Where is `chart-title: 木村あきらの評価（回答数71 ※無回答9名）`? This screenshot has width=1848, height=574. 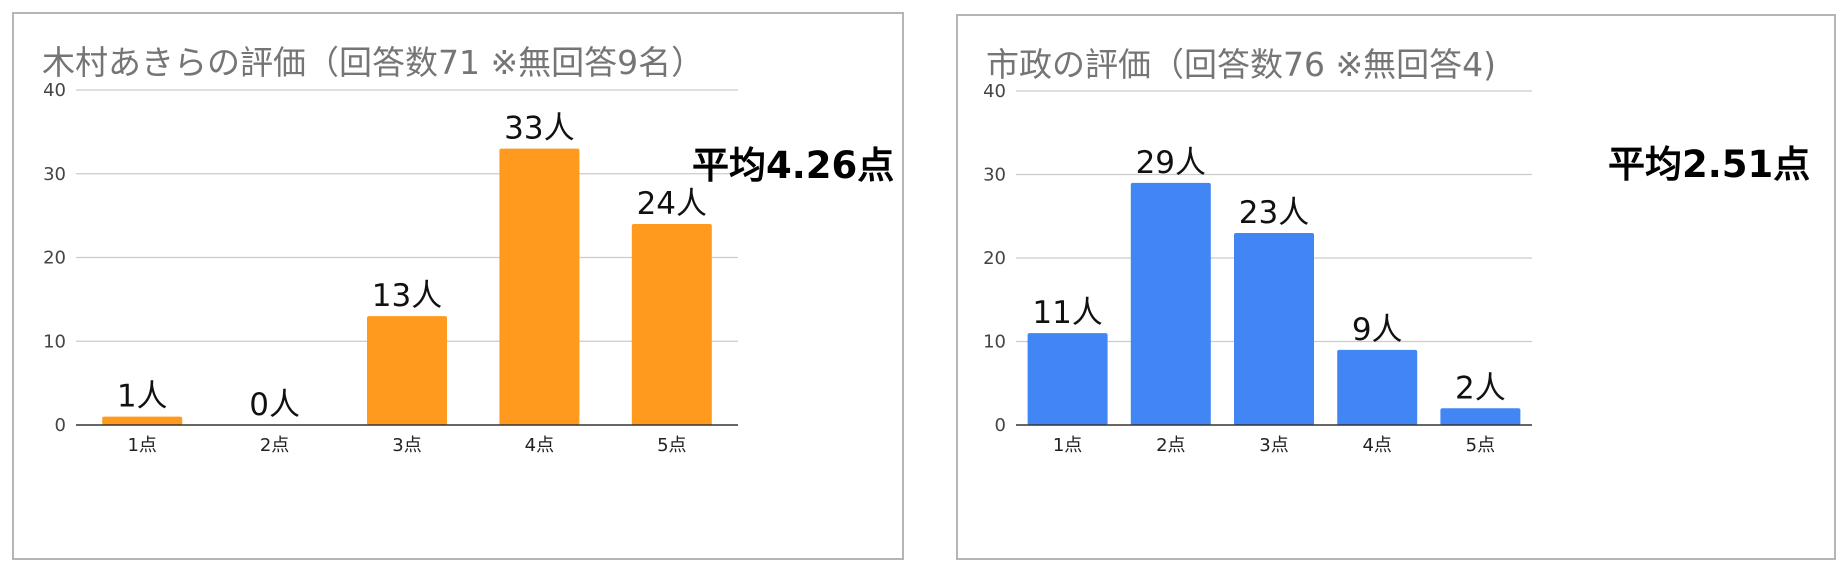
chart-title: 木村あきらの評価（回答数71 ※無回答9名） is located at coordinates (373, 62).